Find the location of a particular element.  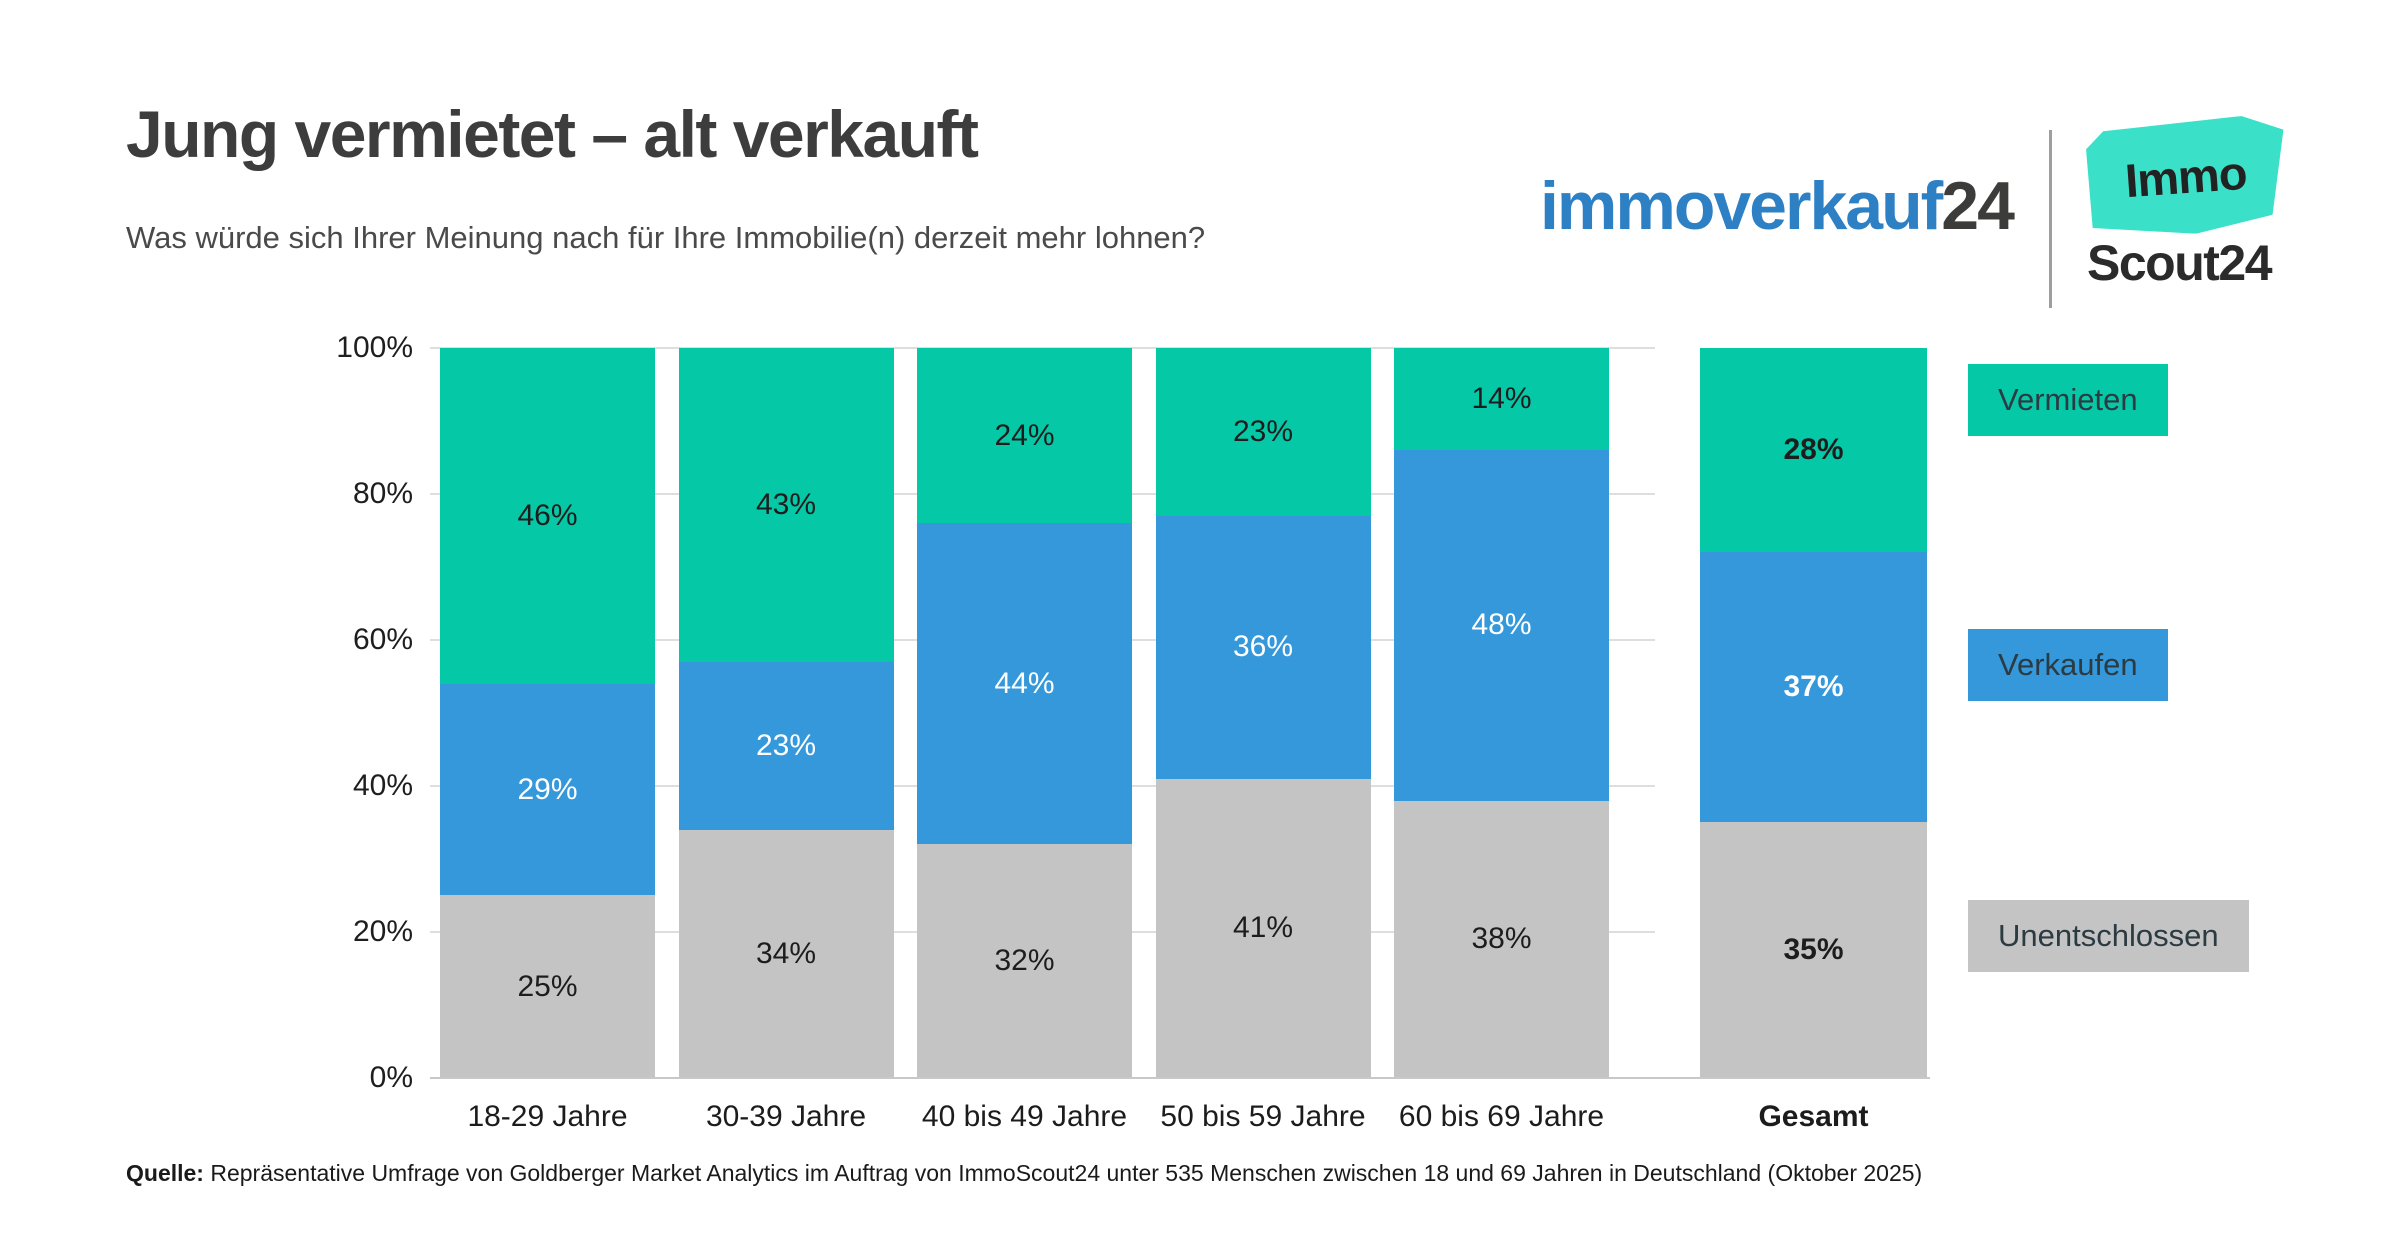

bar-value-label: 48% is located at coordinates (1501, 625).